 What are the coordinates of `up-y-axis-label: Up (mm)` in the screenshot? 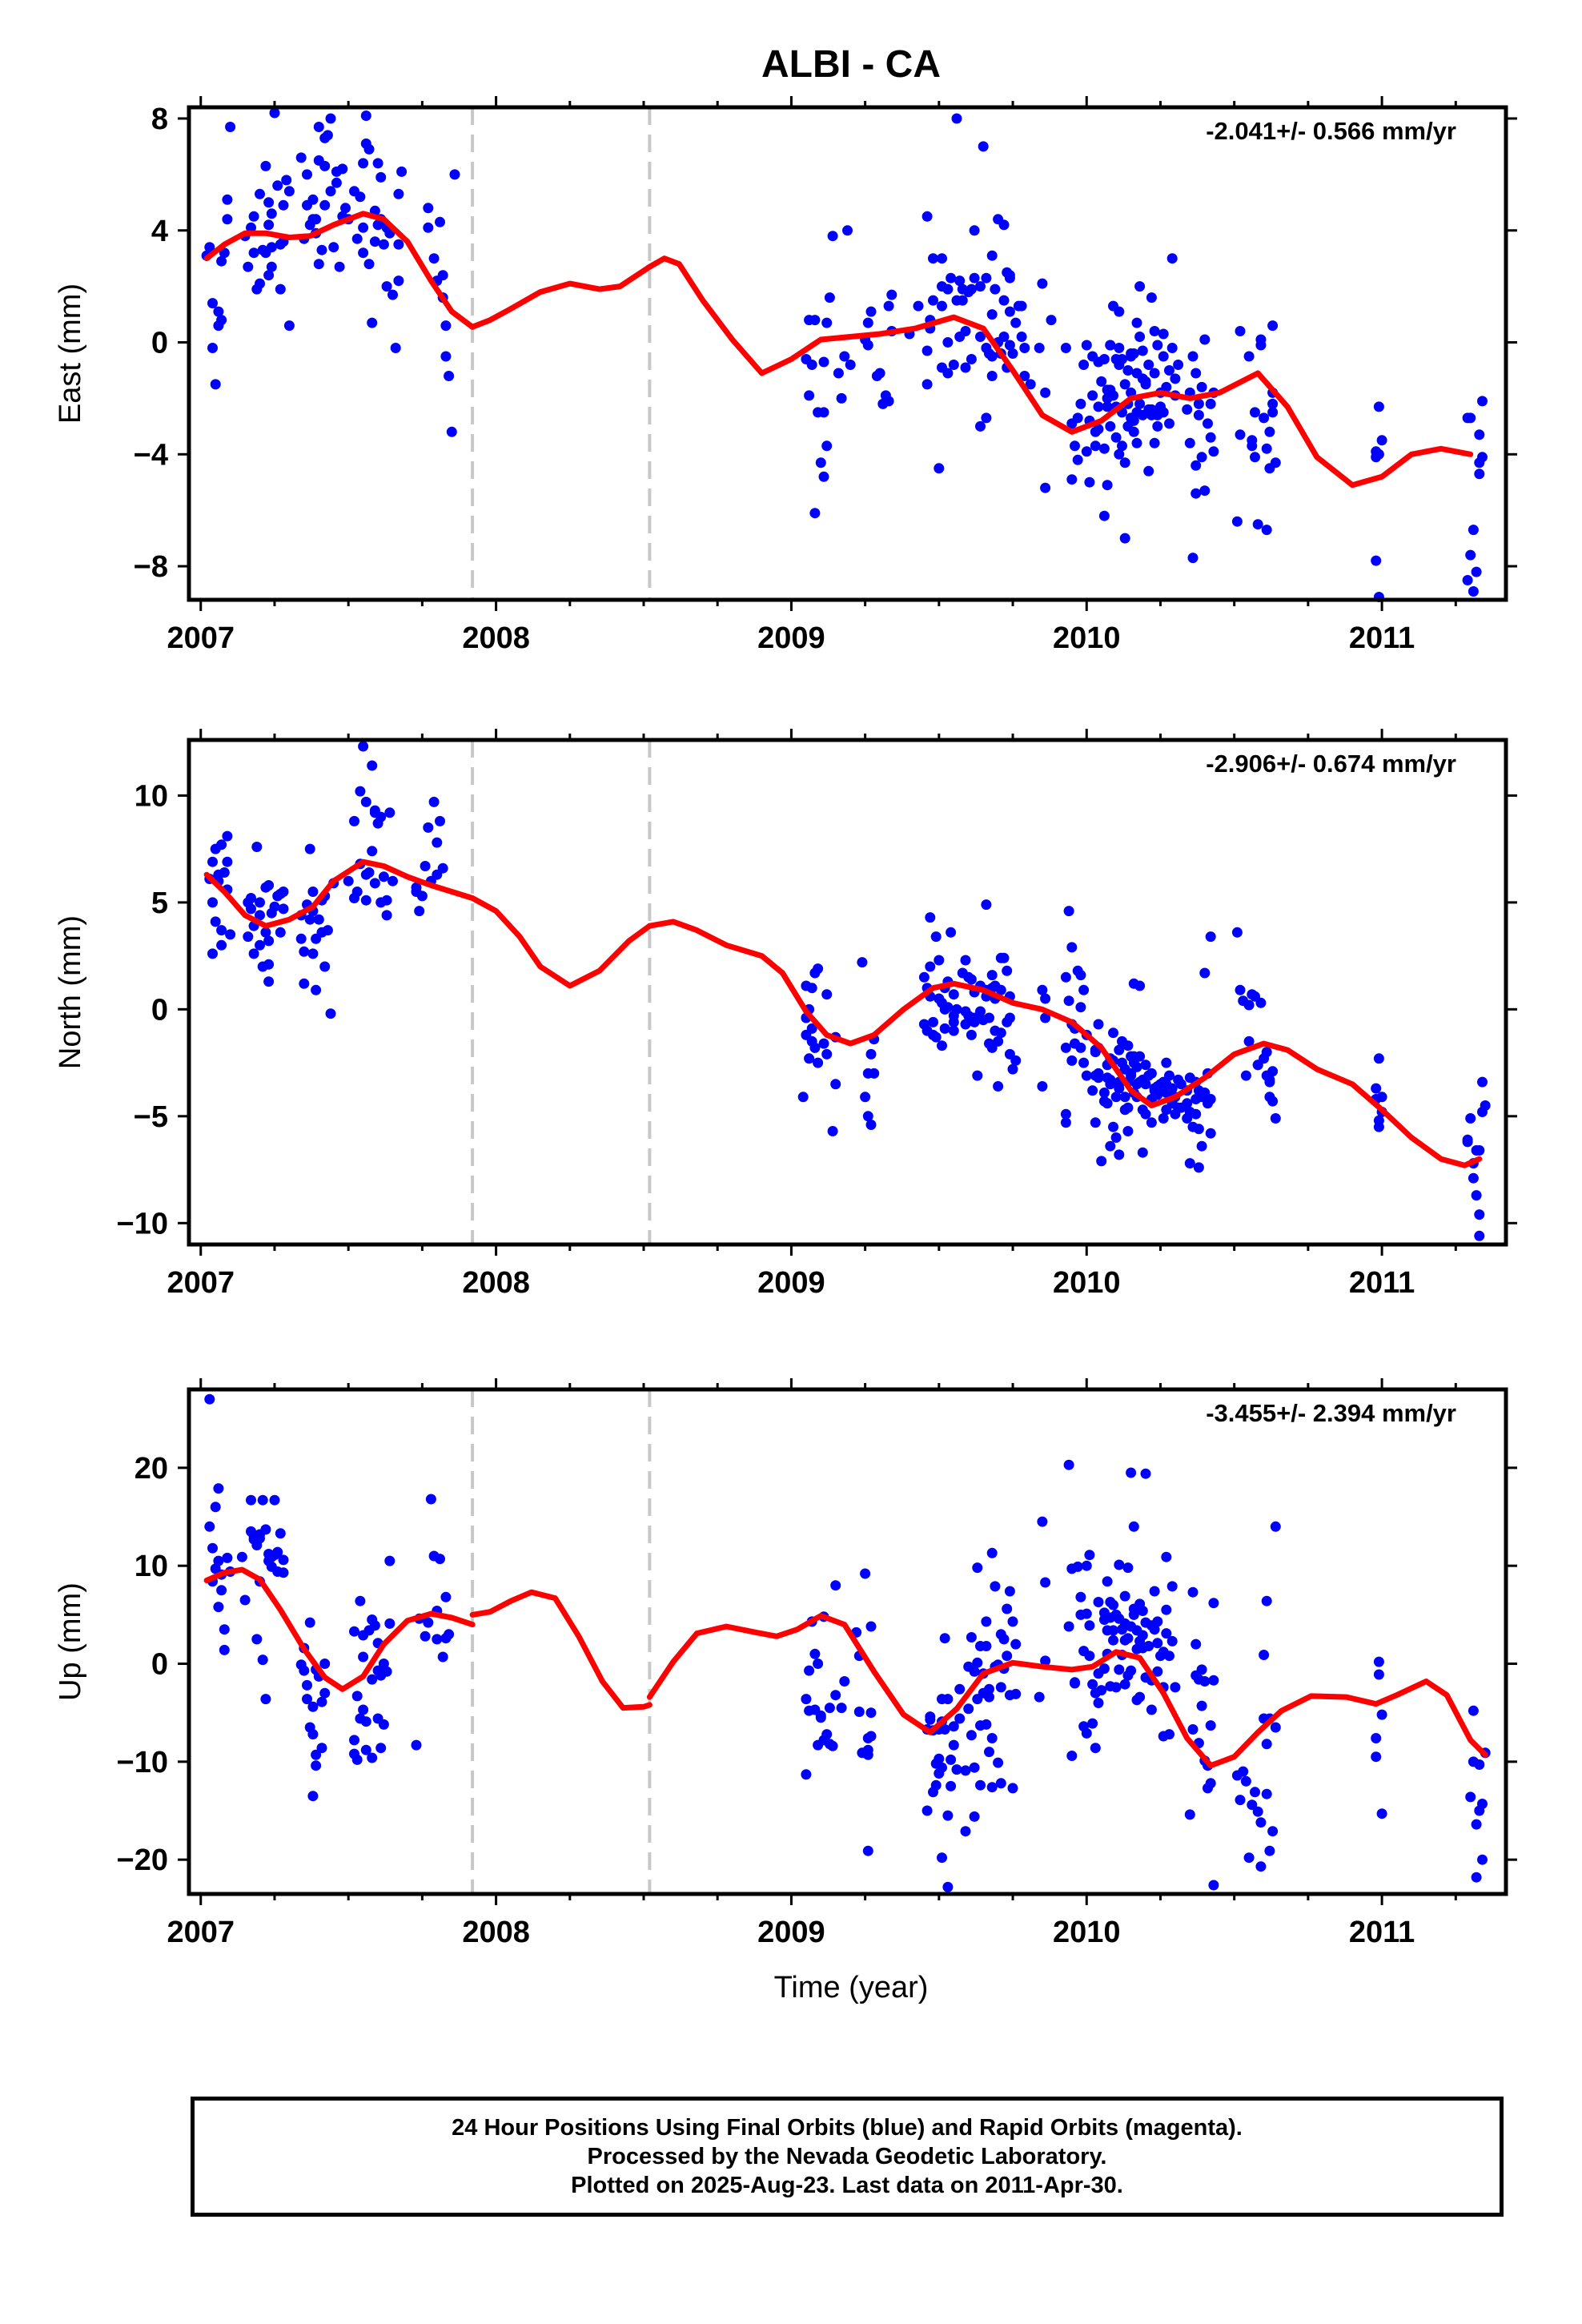 It's located at (70, 1642).